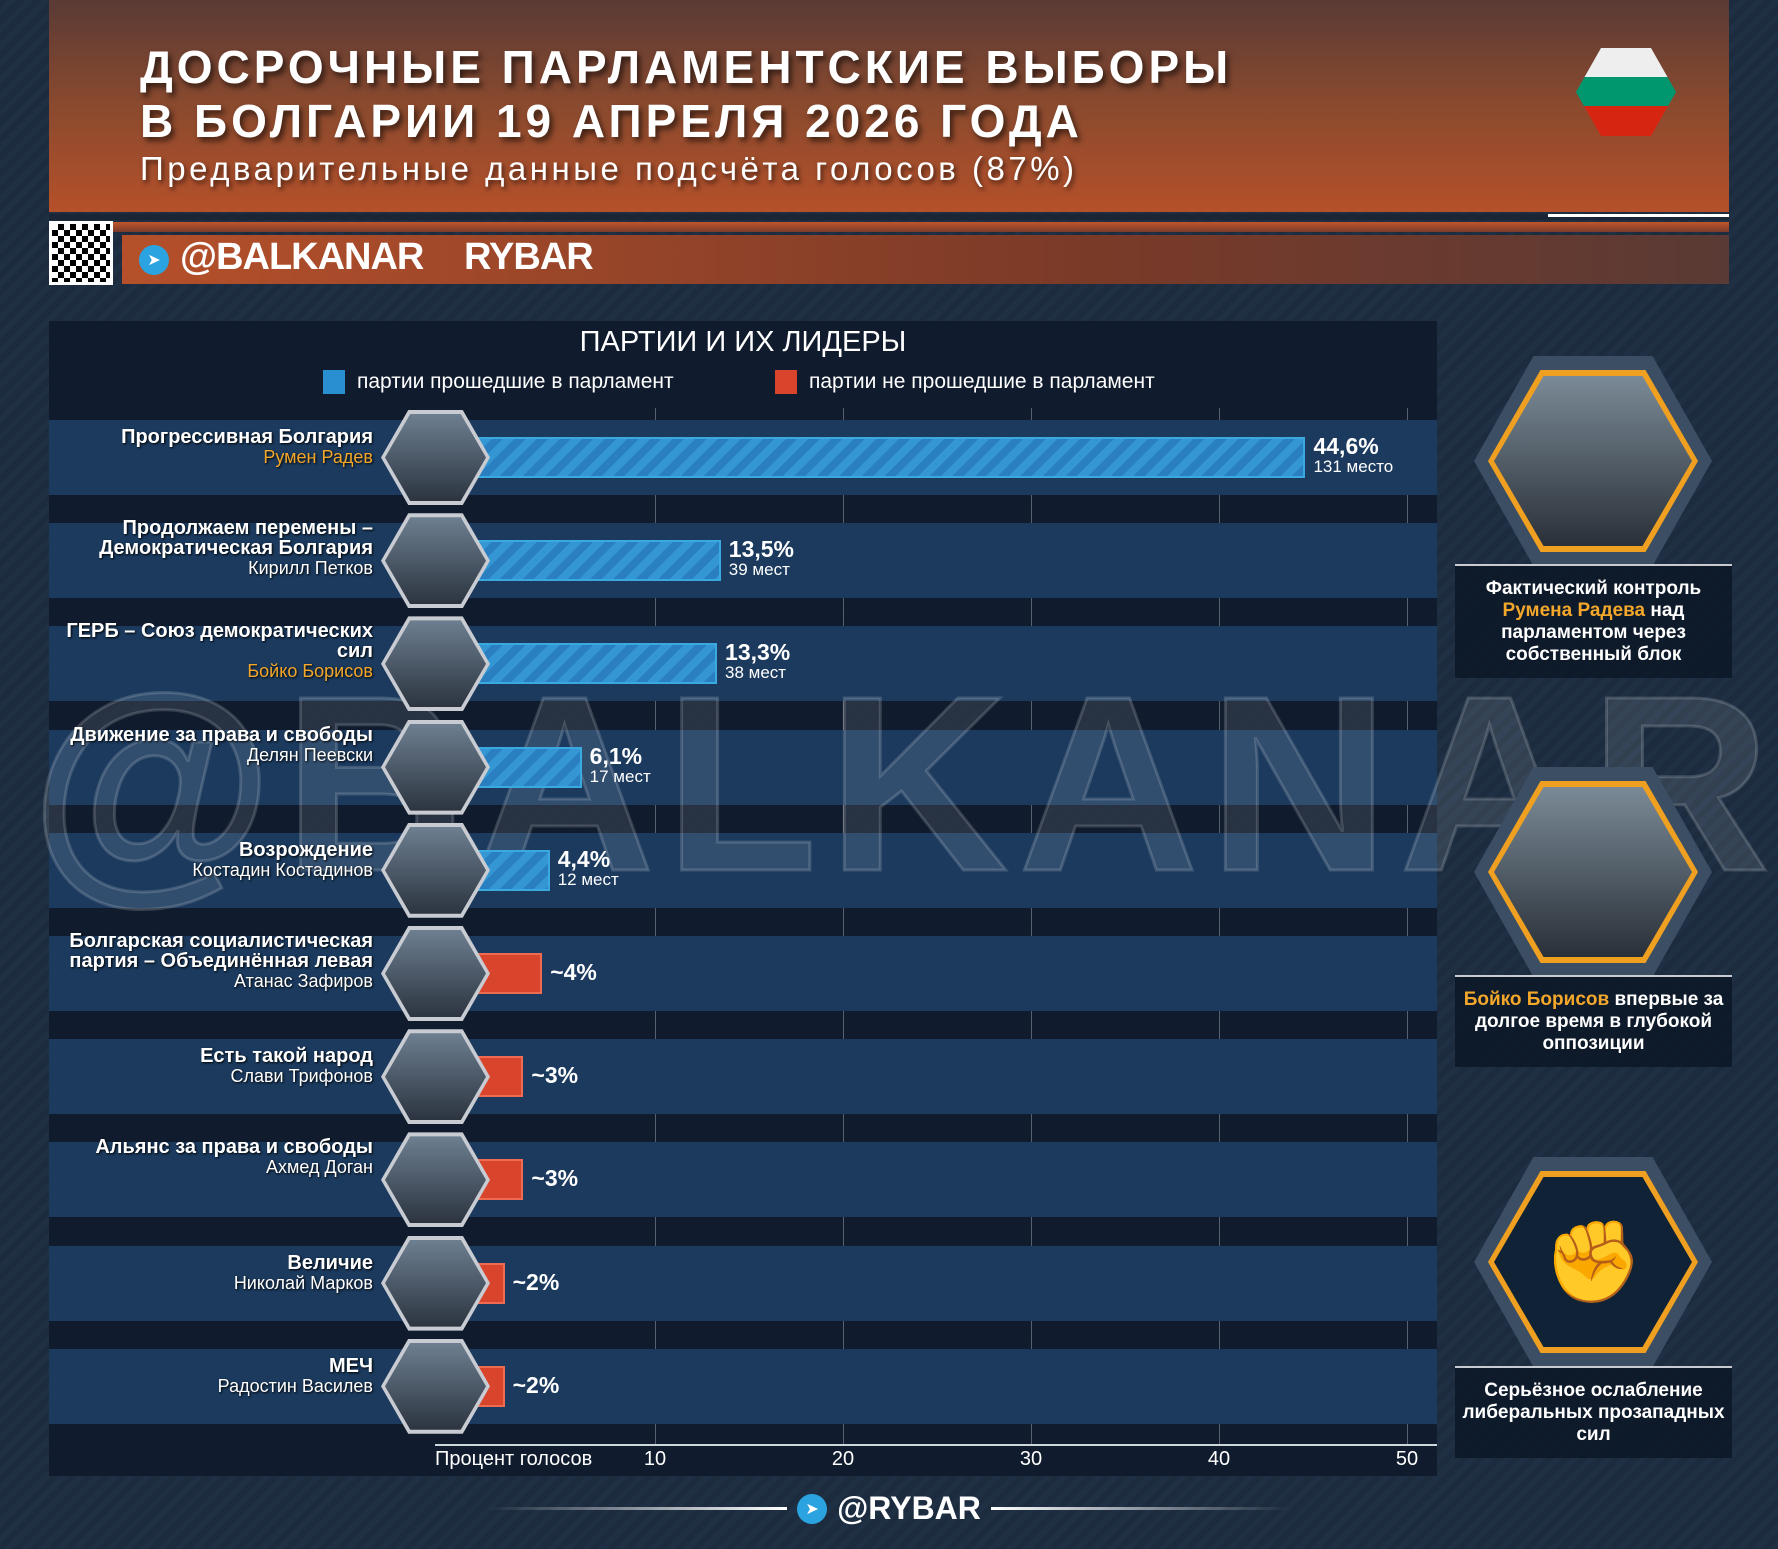 This screenshot has height=1549, width=1778. I want to click on party-label: Движение за права и свободы Делян Пеевски, so click(221, 745).